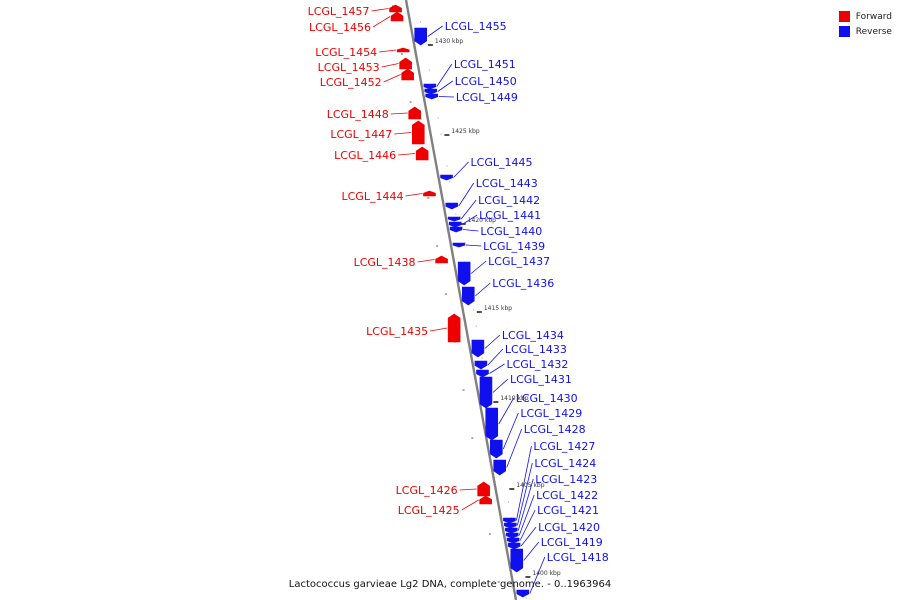 Image resolution: width=900 pixels, height=600 pixels. I want to click on genome-backbone, so click(461, 300).